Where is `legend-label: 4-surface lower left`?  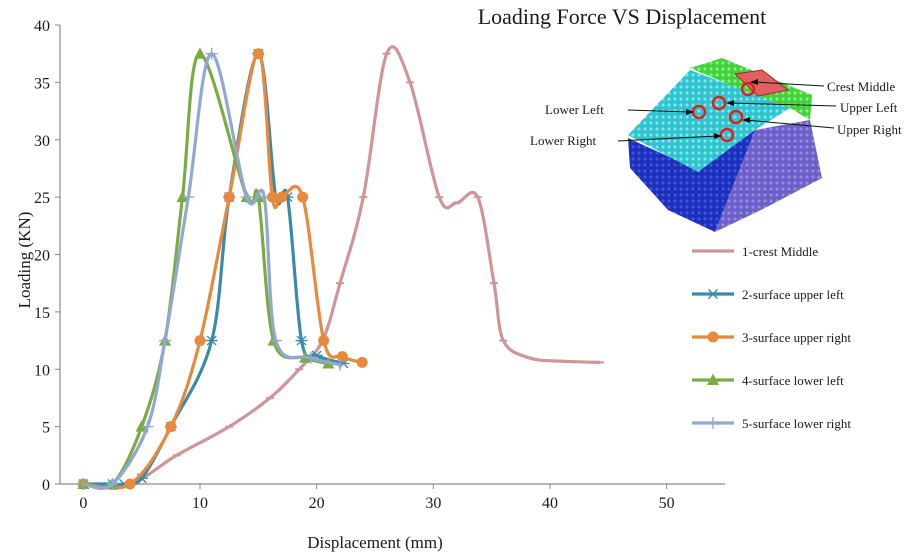 legend-label: 4-surface lower left is located at coordinates (793, 380).